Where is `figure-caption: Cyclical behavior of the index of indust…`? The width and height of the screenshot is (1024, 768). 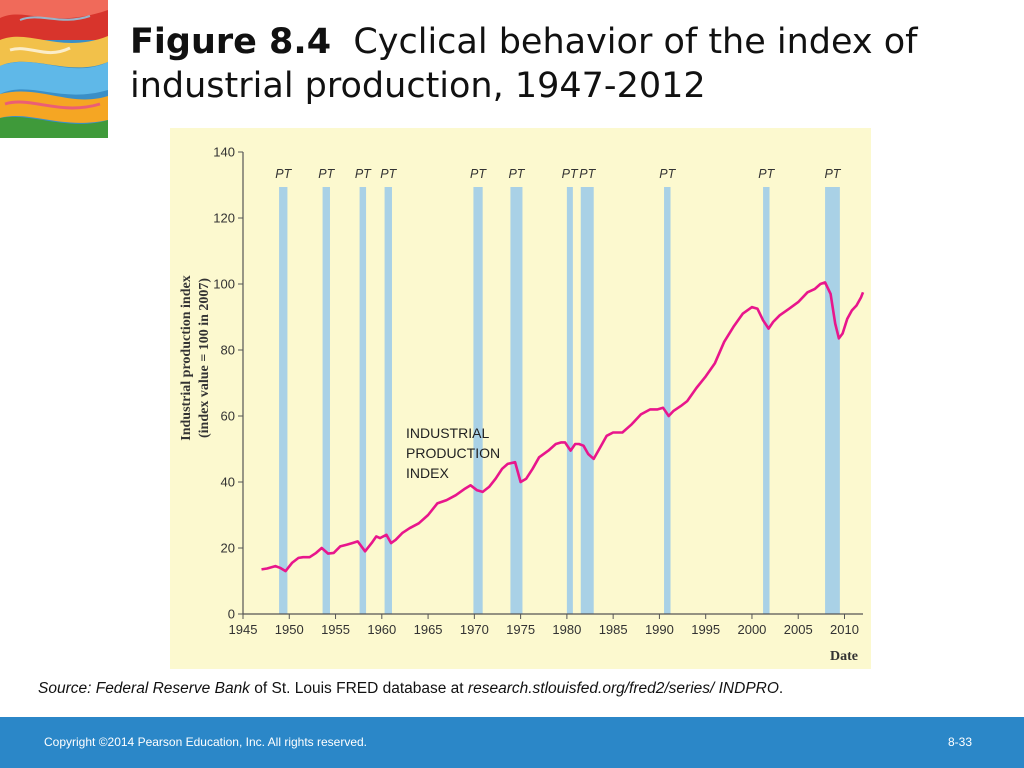 figure-caption: Cyclical behavior of the index of indust… is located at coordinates (524, 64).